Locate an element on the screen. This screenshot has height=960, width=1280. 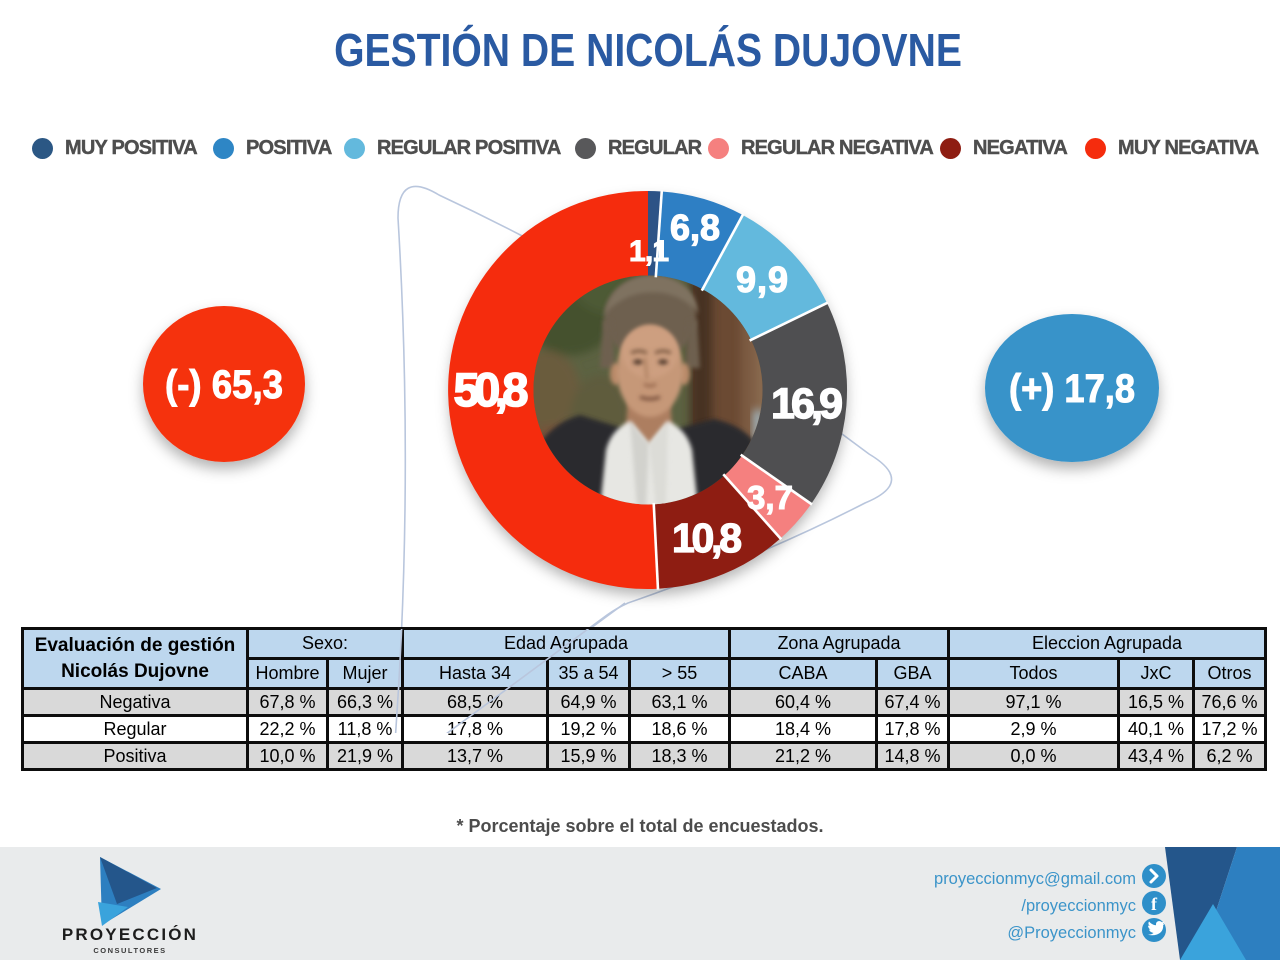
svg-text: f is located at coordinates (1154, 904).